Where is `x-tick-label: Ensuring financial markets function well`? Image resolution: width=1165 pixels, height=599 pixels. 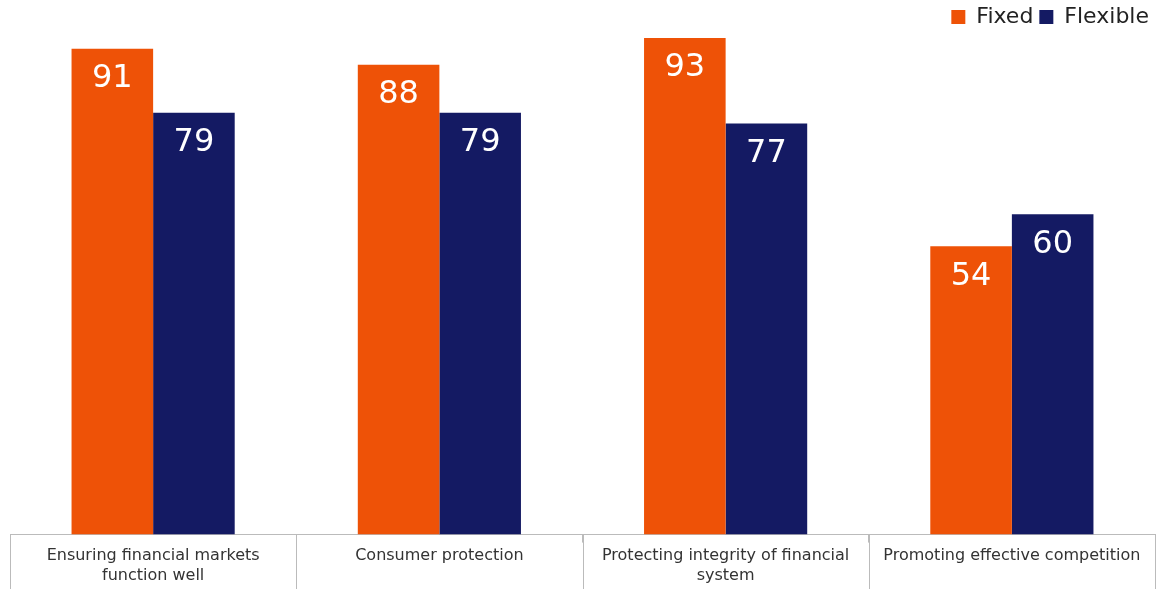
x-tick-label: Ensuring financial markets function well is located at coordinates (153, 564).